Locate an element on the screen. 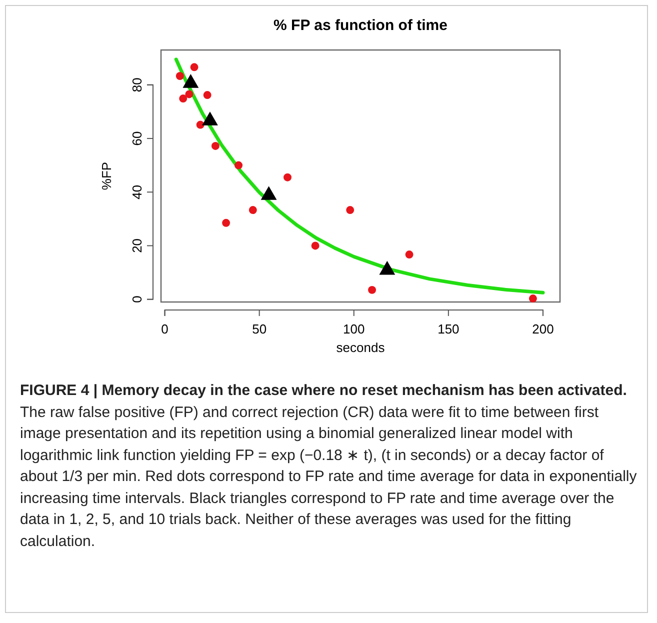  x-tick-label: 100 is located at coordinates (354, 328).